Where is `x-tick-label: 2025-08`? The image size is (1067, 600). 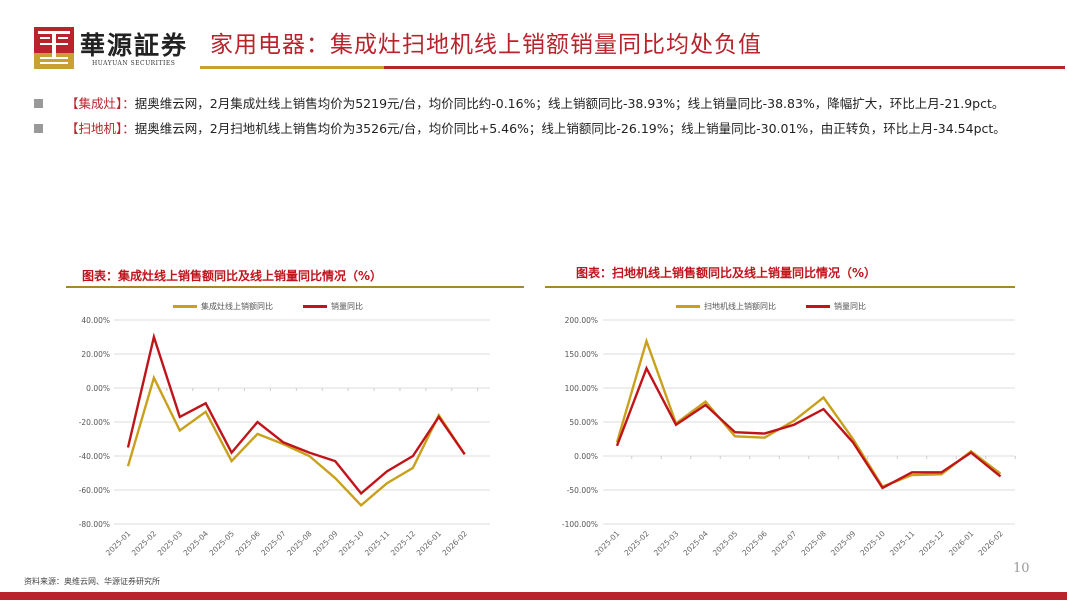
x-tick-label: 2025-08 is located at coordinates (813, 543).